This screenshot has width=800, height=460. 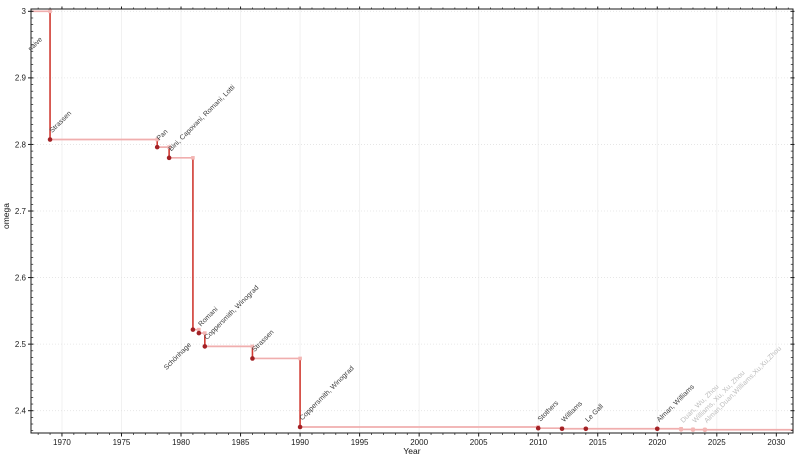 What do you see at coordinates (122, 442) in the screenshot?
I see `x-tick-label: 1975` at bounding box center [122, 442].